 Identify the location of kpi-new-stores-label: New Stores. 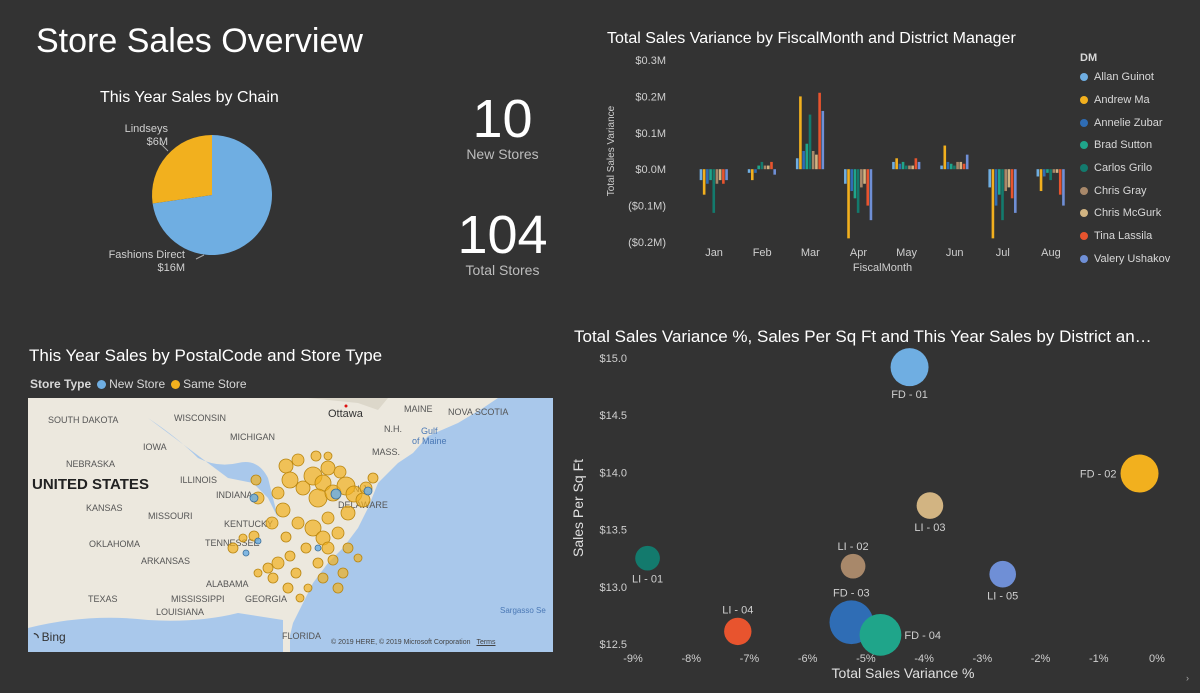
(502, 154).